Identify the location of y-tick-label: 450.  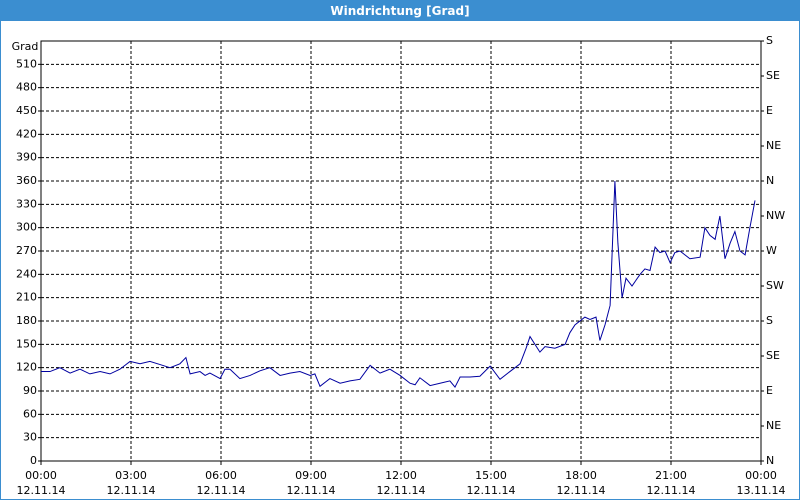
(26, 110).